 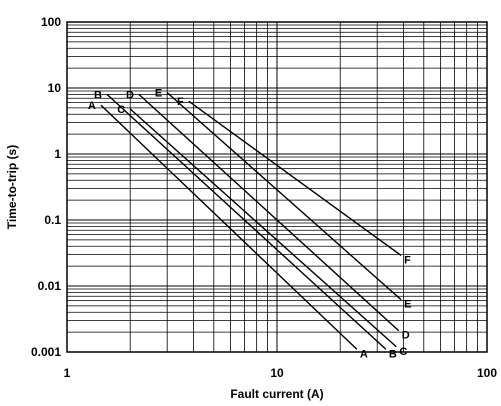 I want to click on y-tick-label: 100, so click(x=51, y=22).